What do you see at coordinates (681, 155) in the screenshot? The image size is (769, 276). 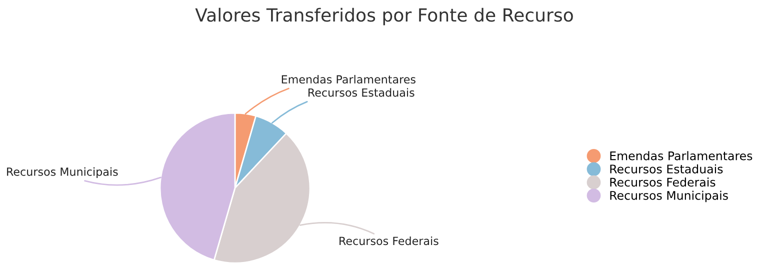 I see `legend-label: Emendas Parlamentares` at bounding box center [681, 155].